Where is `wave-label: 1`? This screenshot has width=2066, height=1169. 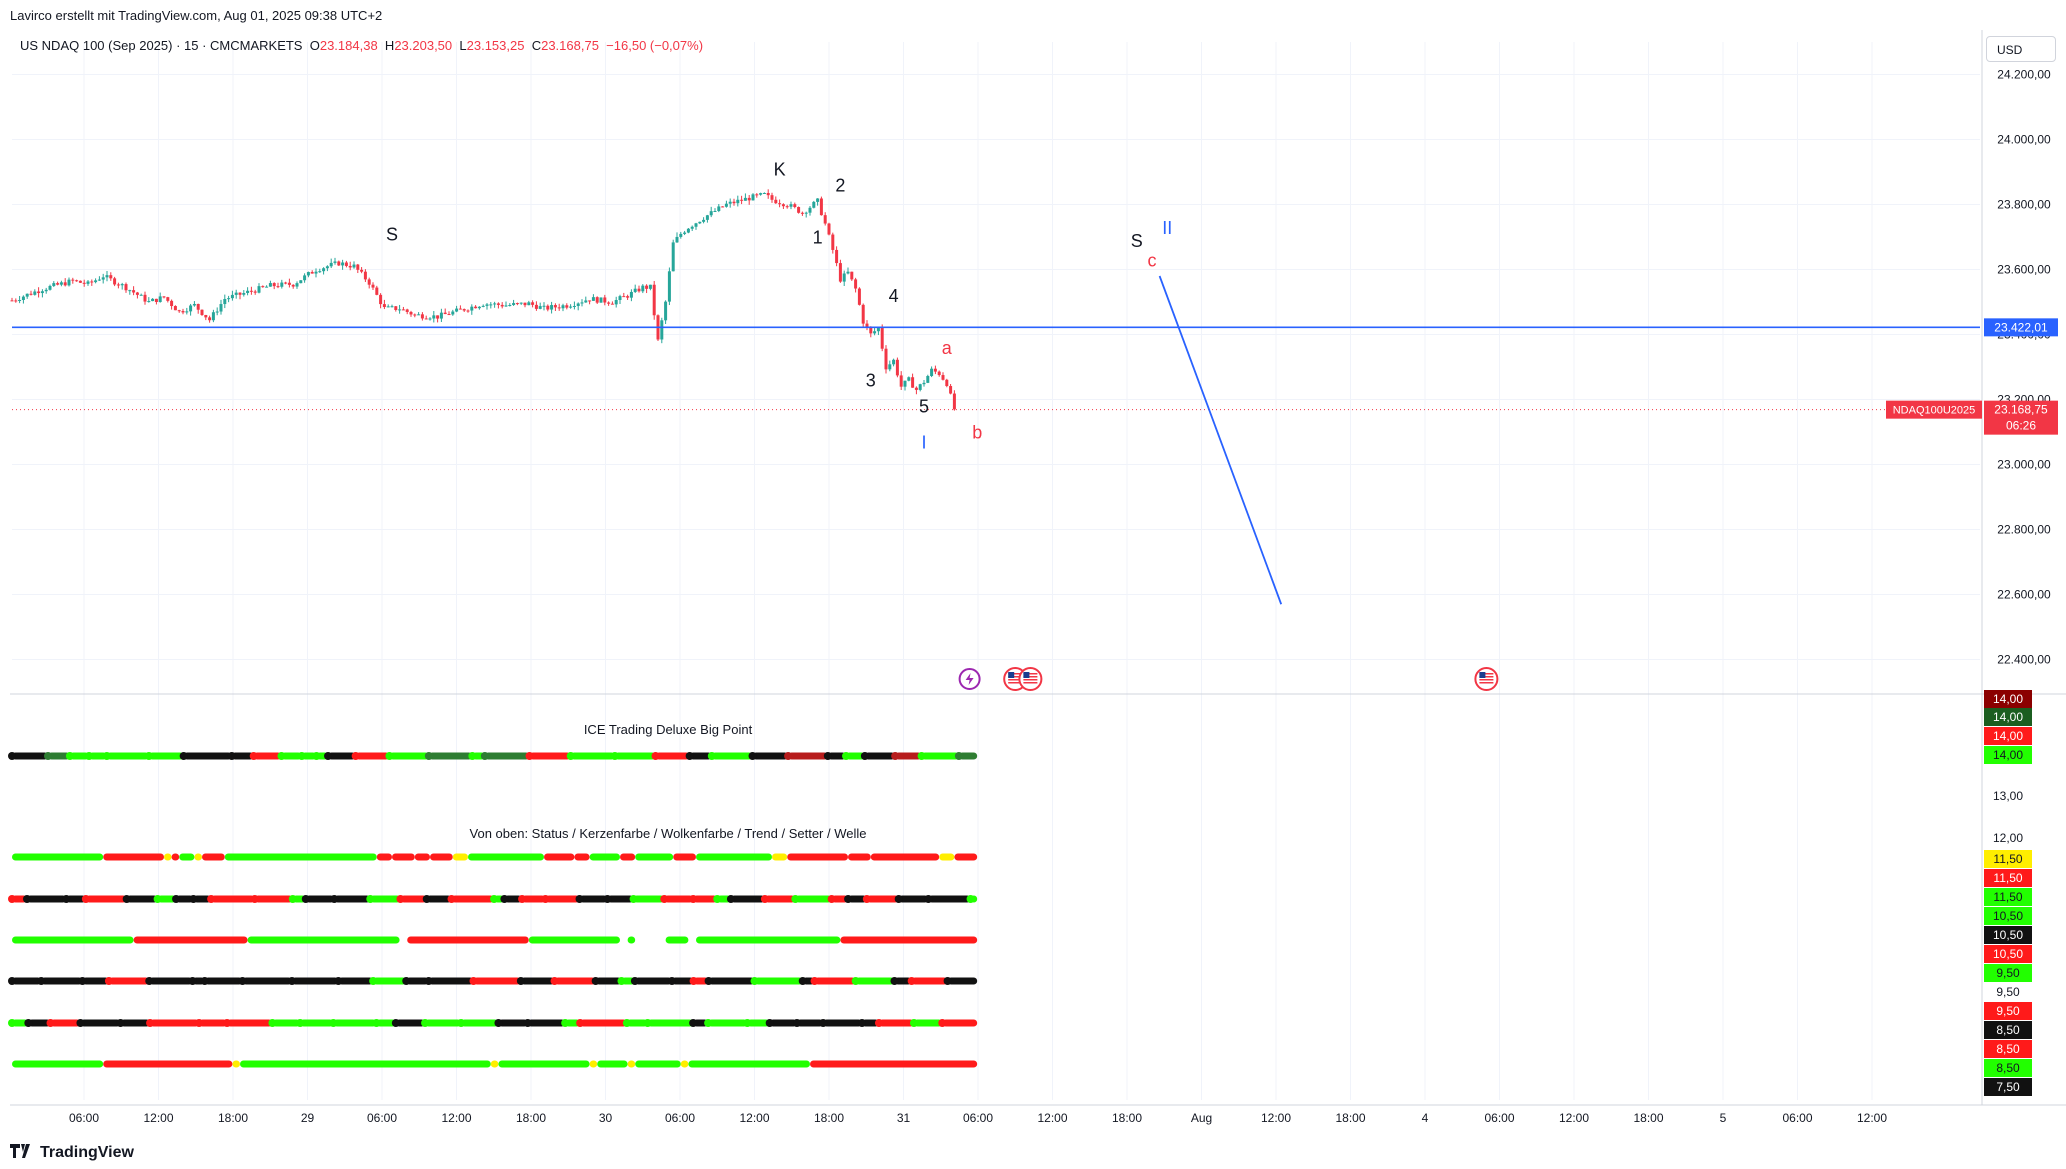
wave-label: 1 is located at coordinates (818, 238).